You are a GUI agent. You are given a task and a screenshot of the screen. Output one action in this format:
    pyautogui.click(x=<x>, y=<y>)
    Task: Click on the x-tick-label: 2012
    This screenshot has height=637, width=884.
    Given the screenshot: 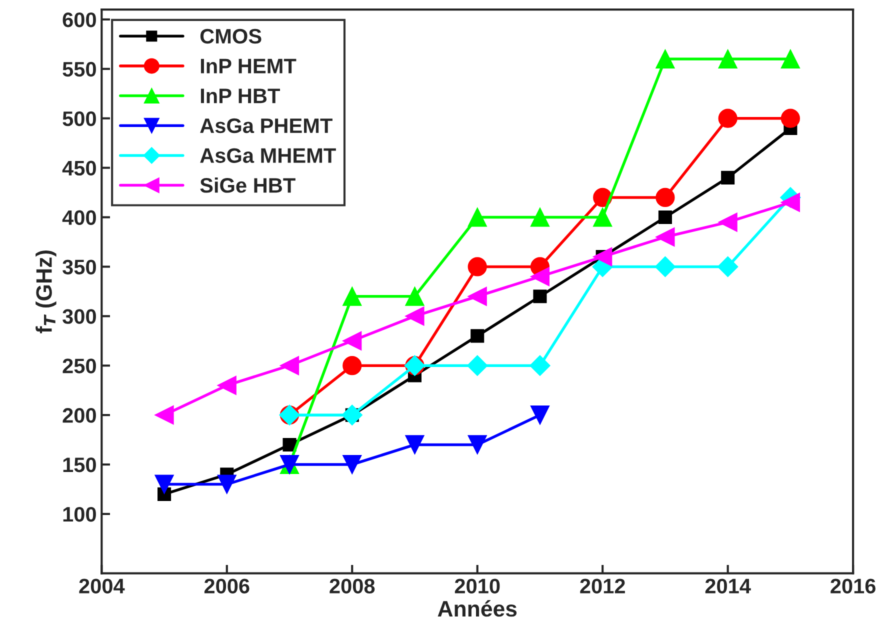 What is the action you would take?
    pyautogui.click(x=602, y=586)
    